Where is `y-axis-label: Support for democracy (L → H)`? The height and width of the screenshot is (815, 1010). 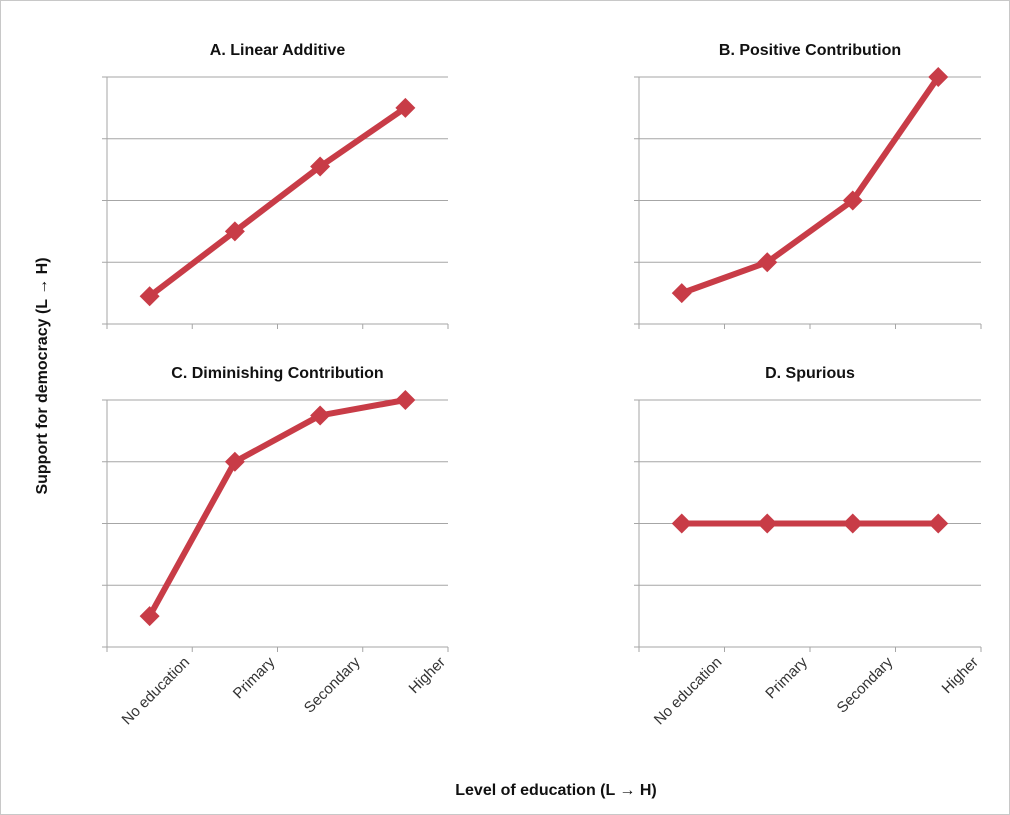
y-axis-label: Support for democracy (L → H) is located at coordinates (42, 375).